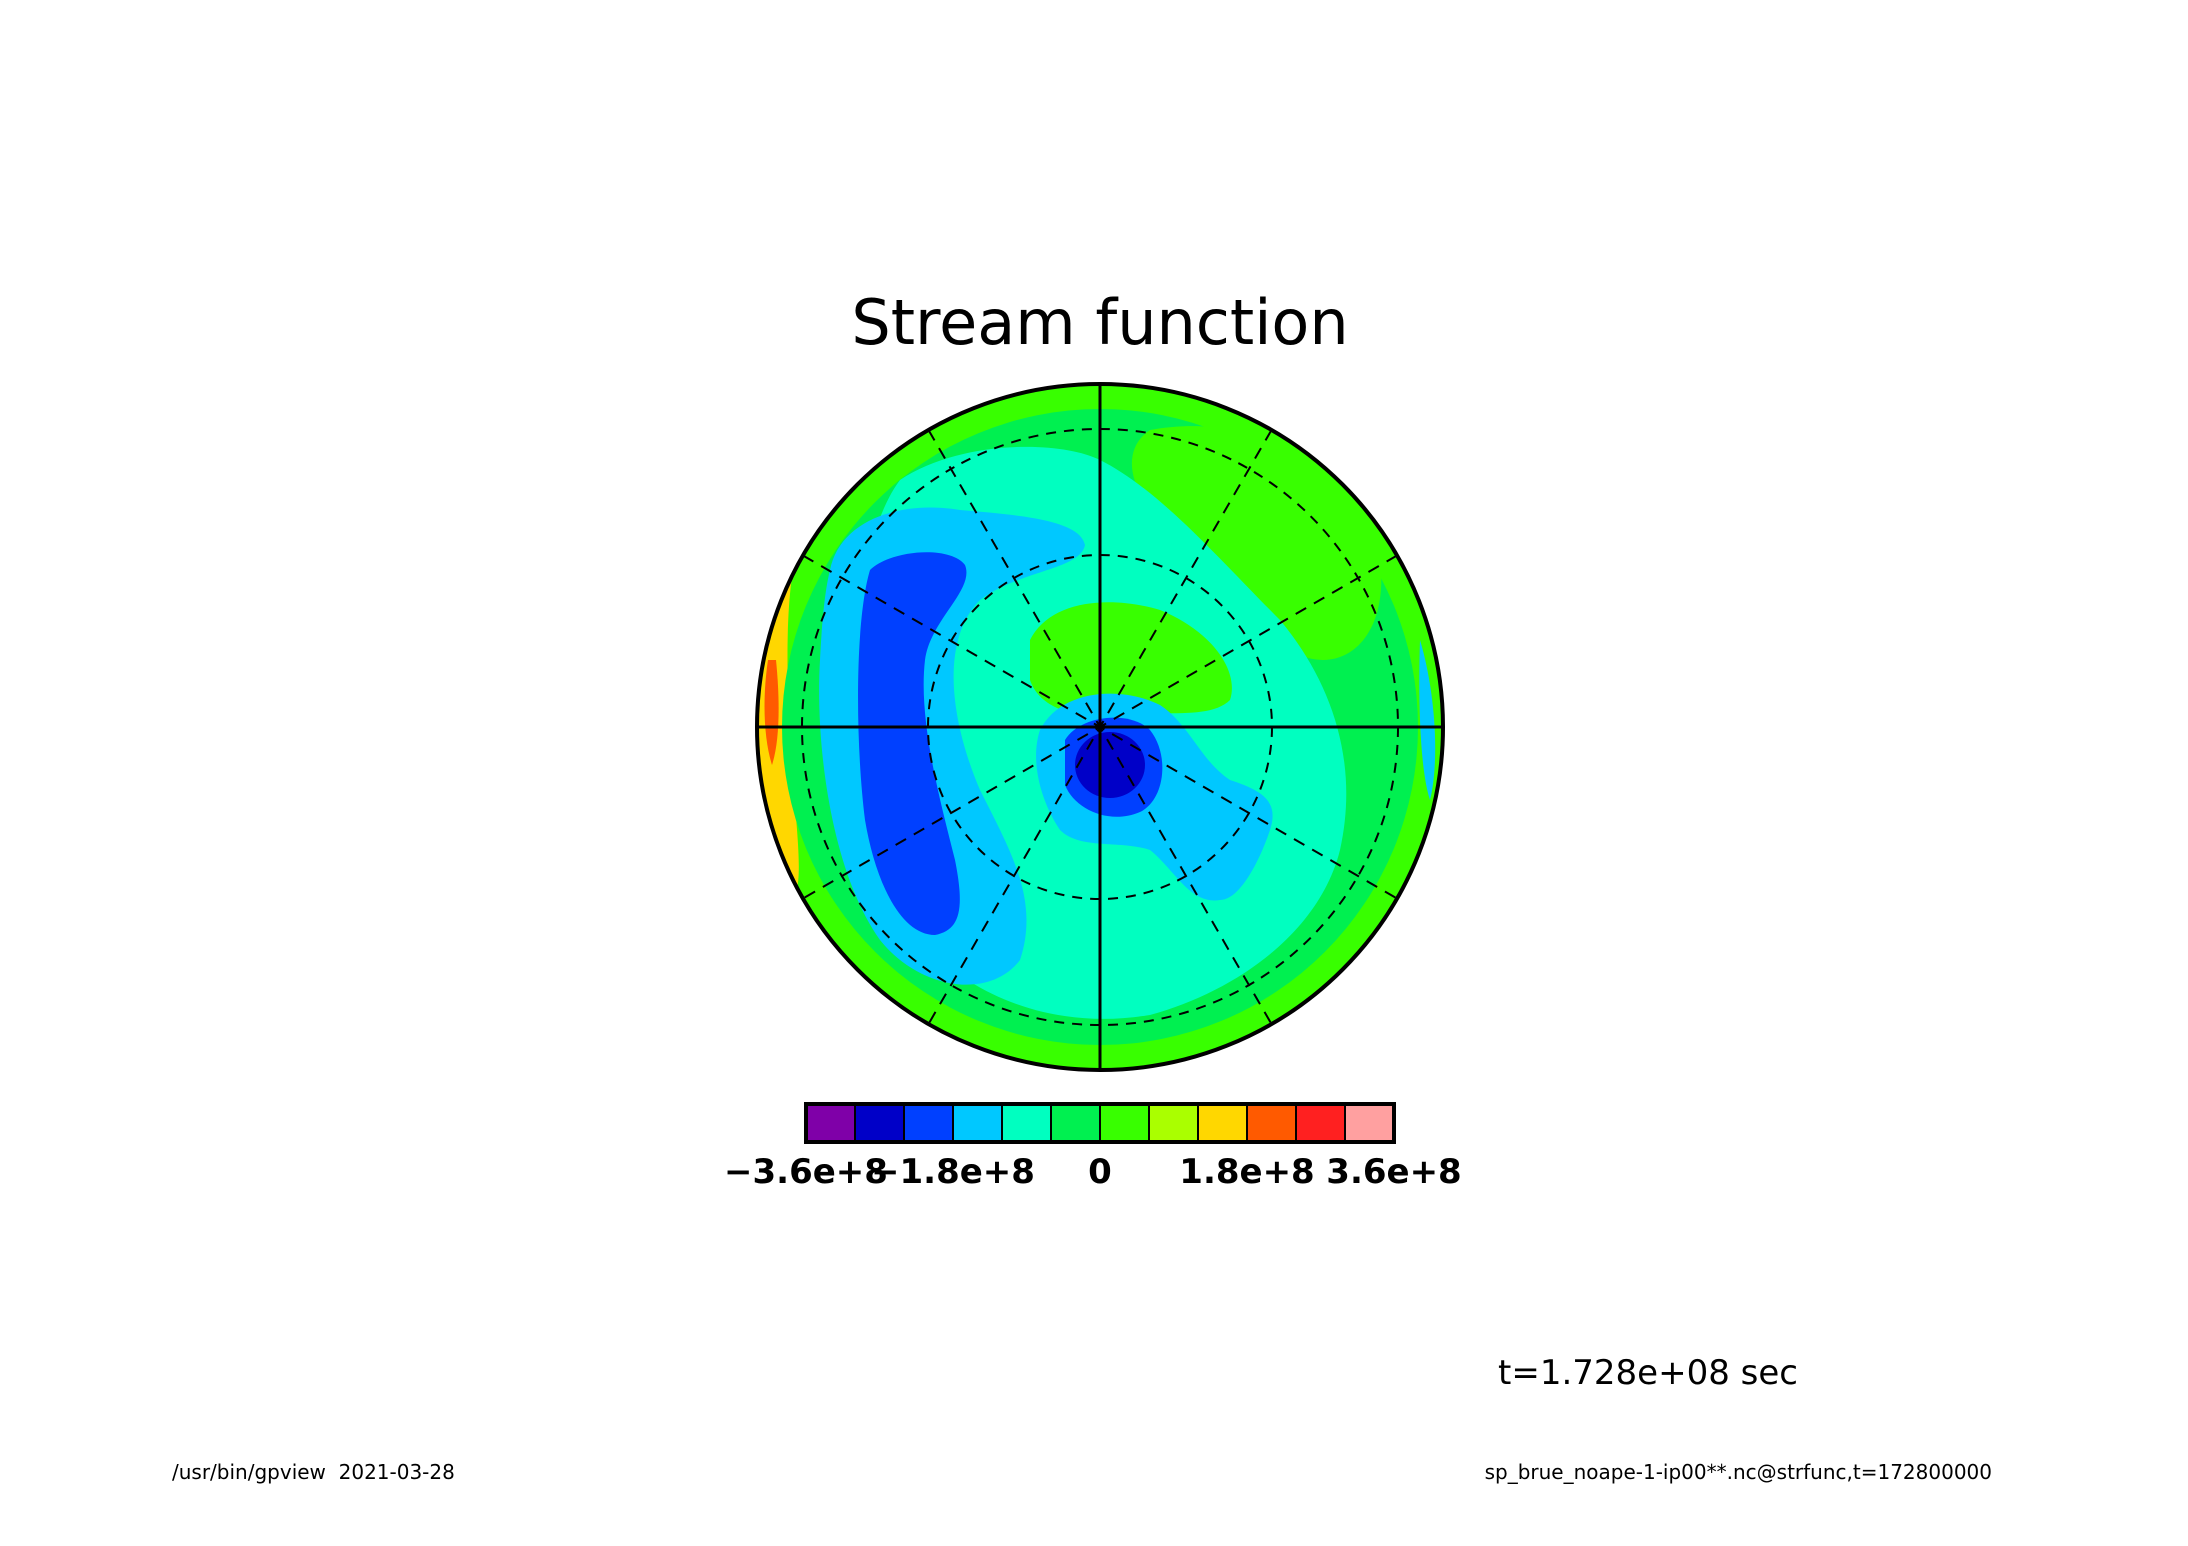 This screenshot has width=2188, height=1546. Describe the element at coordinates (1099, 322) in the screenshot. I see `chart-title: Stream function` at that location.